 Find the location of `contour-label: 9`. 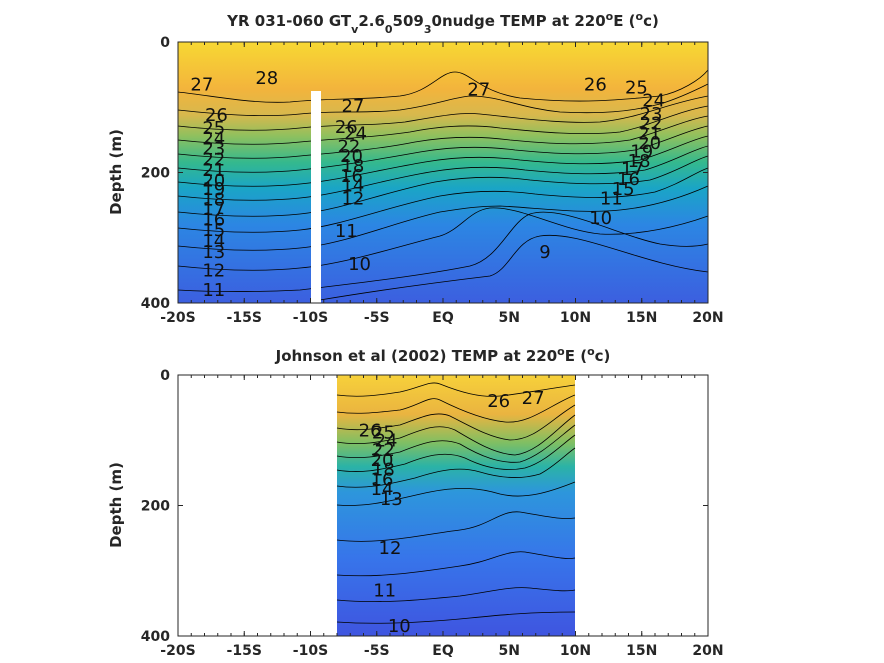

contour-label: 9 is located at coordinates (544, 252).